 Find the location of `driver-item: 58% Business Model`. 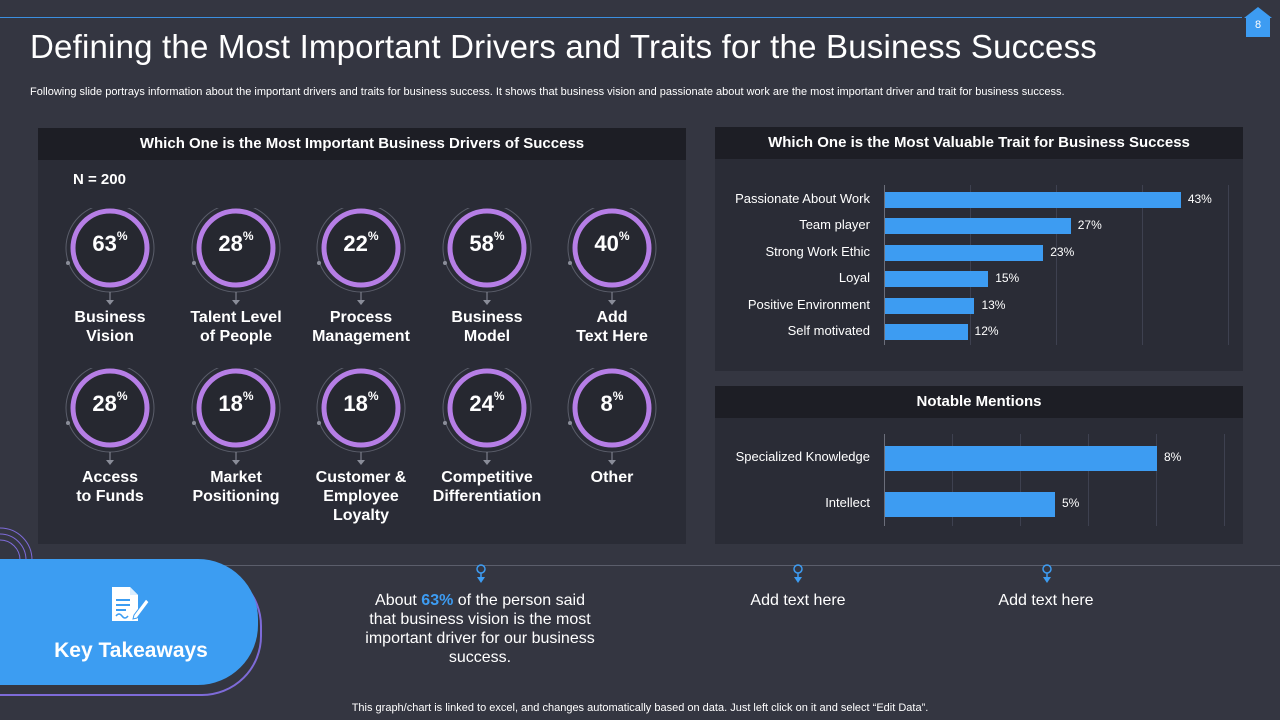

driver-item: 58% Business Model is located at coordinates (487, 283).